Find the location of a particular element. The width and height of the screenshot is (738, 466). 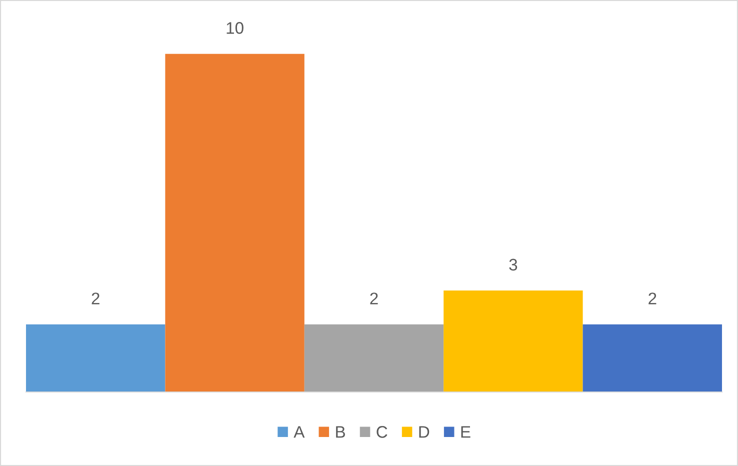

data-label: 3 is located at coordinates (513, 264).